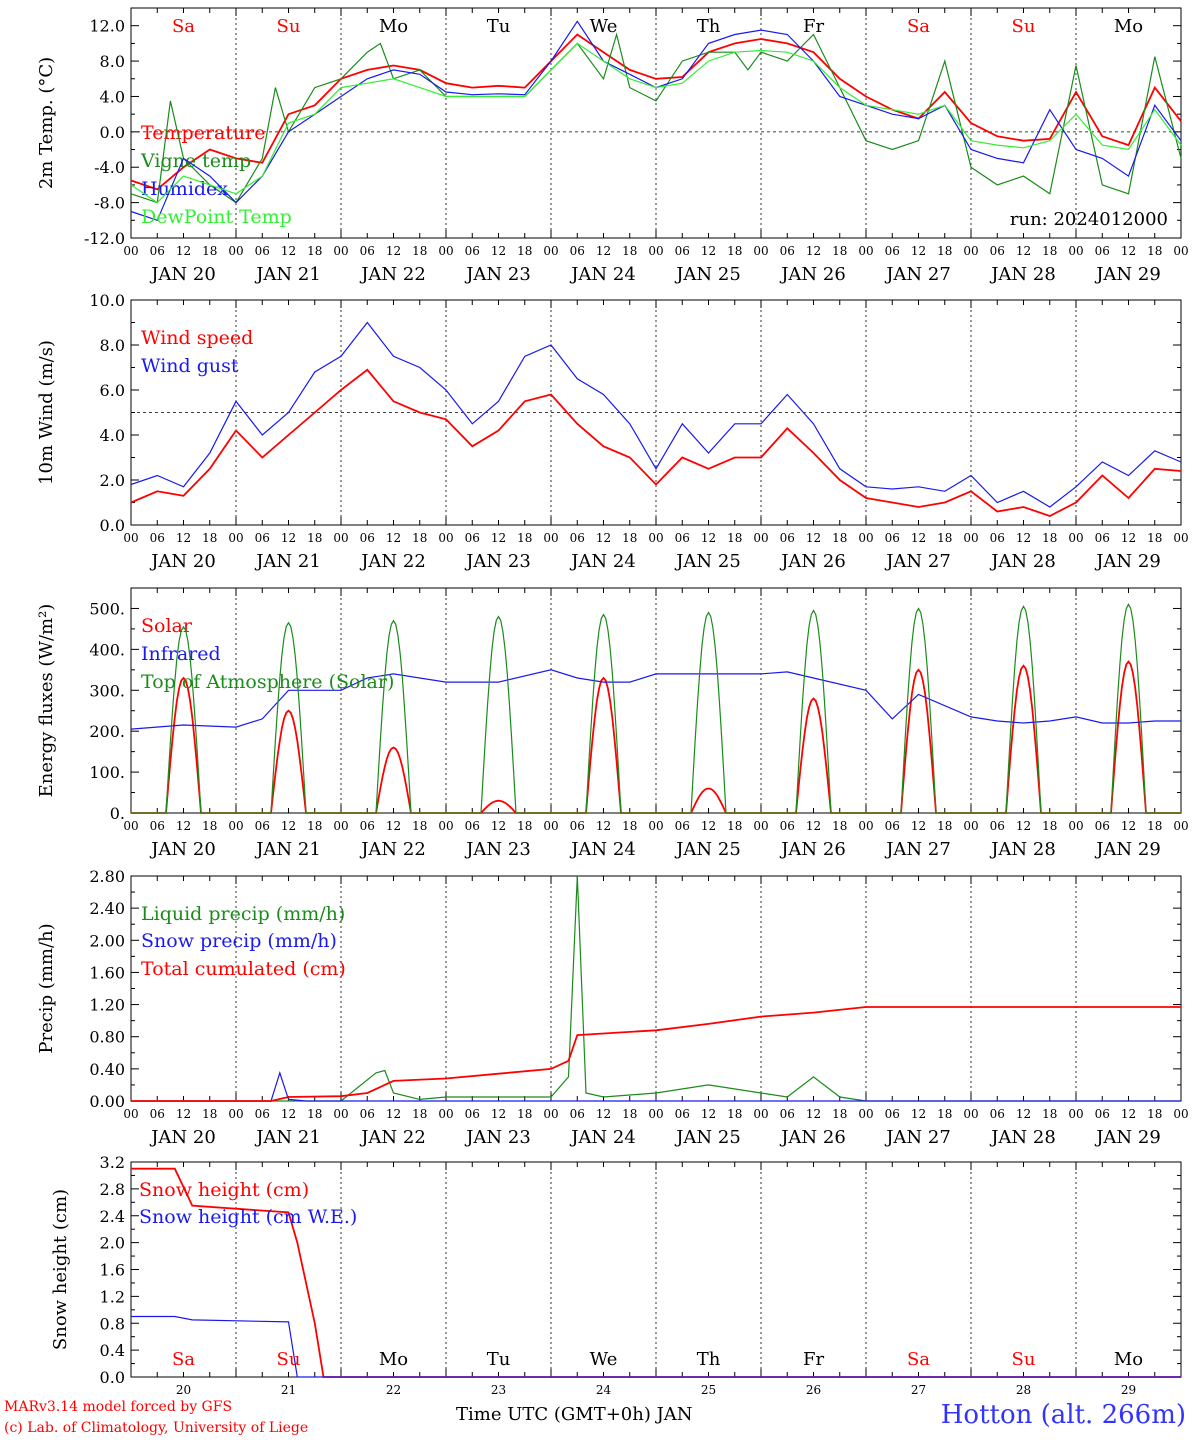  What do you see at coordinates (813, 1390) in the screenshot?
I see `x-day-number: 26` at bounding box center [813, 1390].